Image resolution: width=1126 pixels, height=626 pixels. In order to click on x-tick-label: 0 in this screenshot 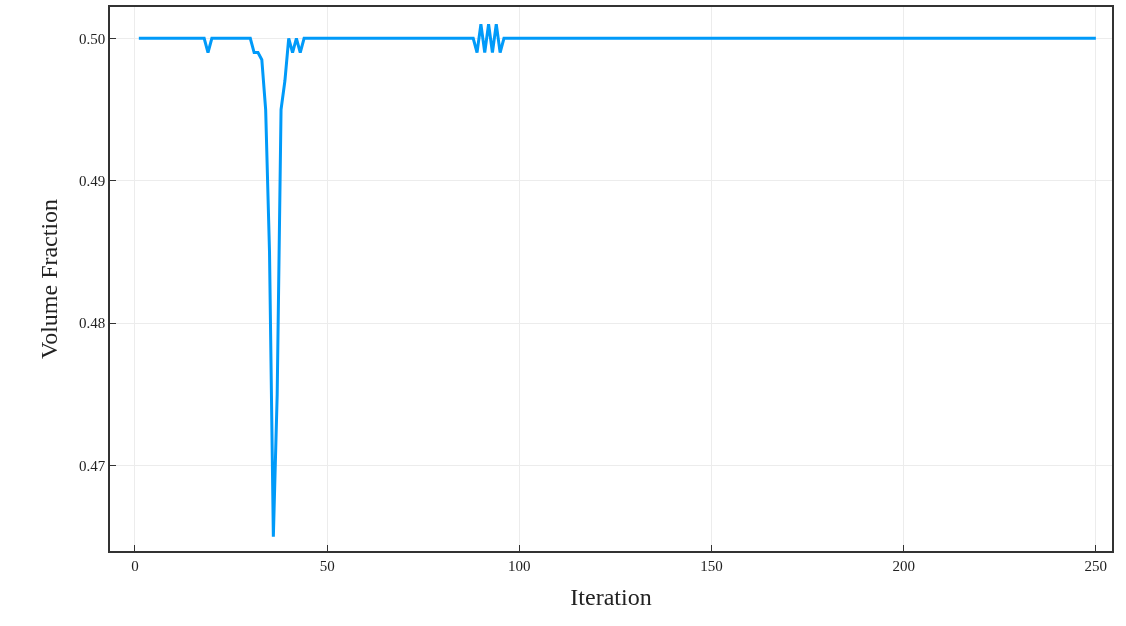, I will do `click(135, 565)`.